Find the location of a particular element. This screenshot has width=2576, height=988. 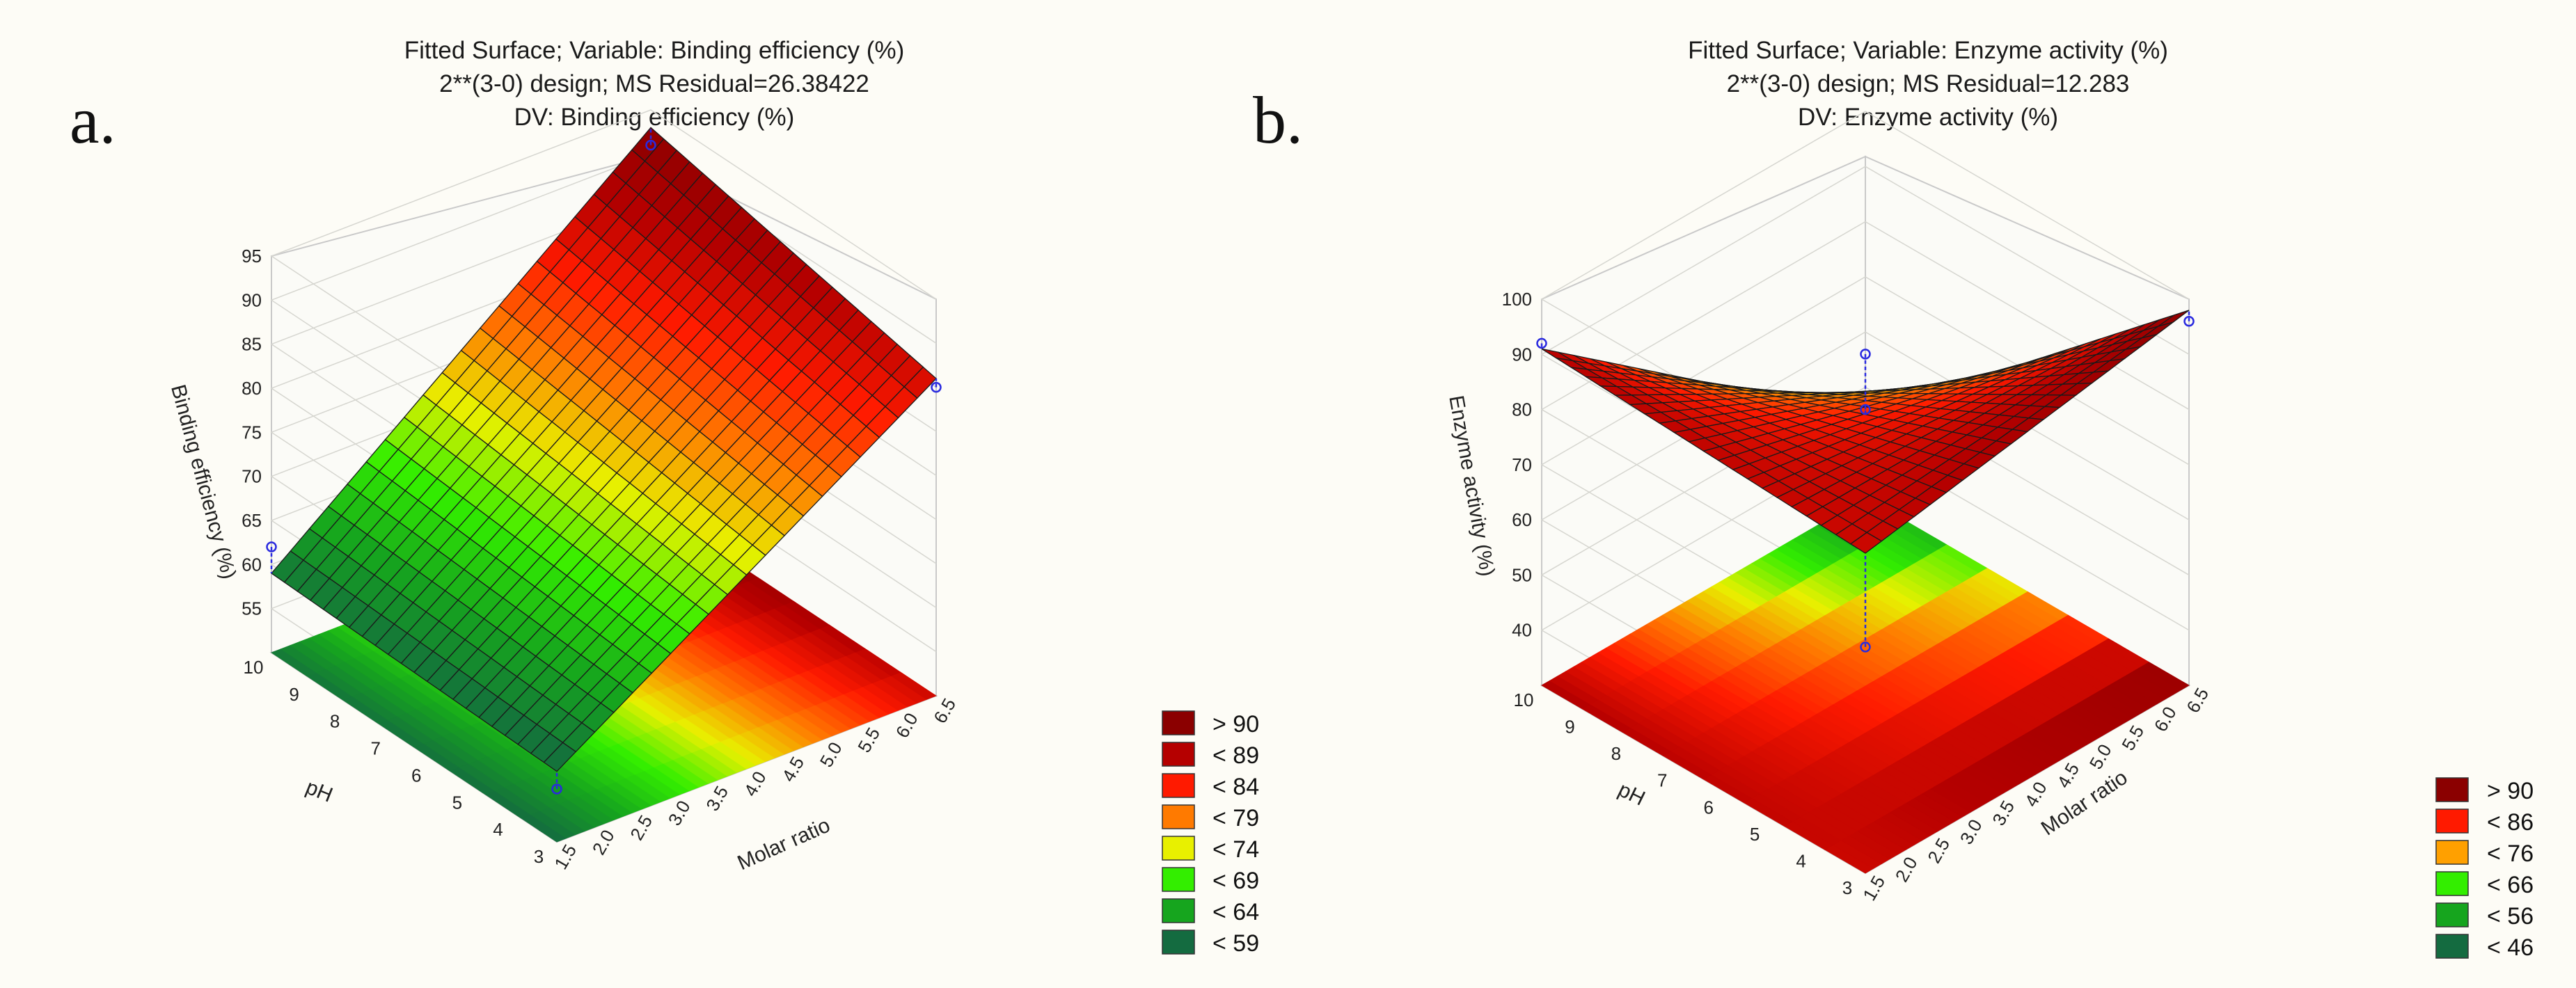

panel-a-subtitle-dv: DV: Binding efficiency (%) is located at coordinates (654, 117).